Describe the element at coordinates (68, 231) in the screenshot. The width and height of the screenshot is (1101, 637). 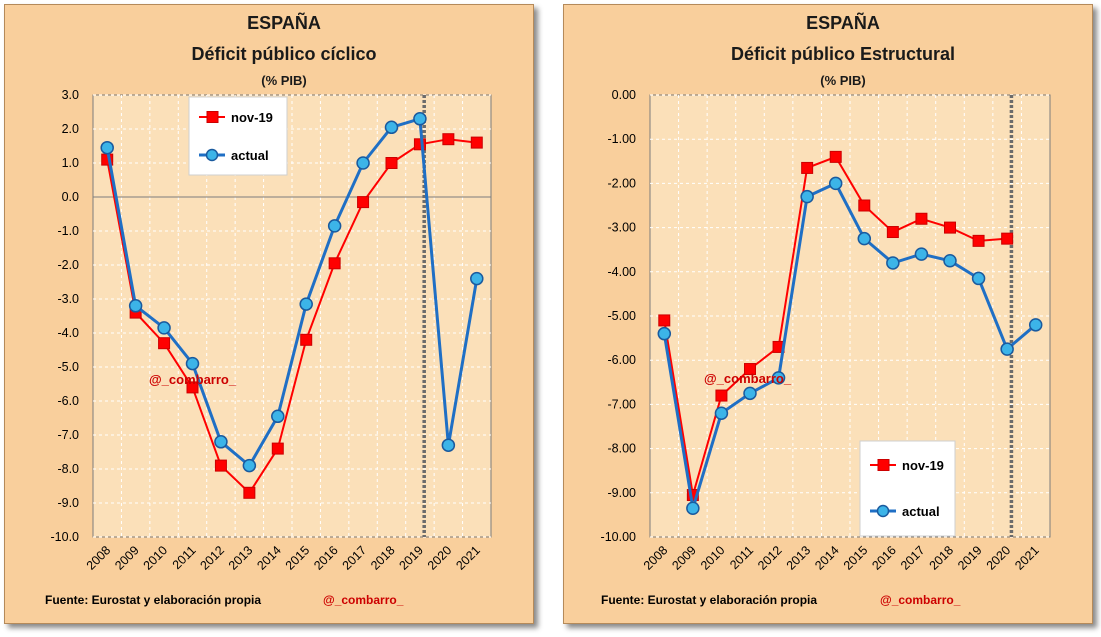
I see `y-tick-label: -1.0` at that location.